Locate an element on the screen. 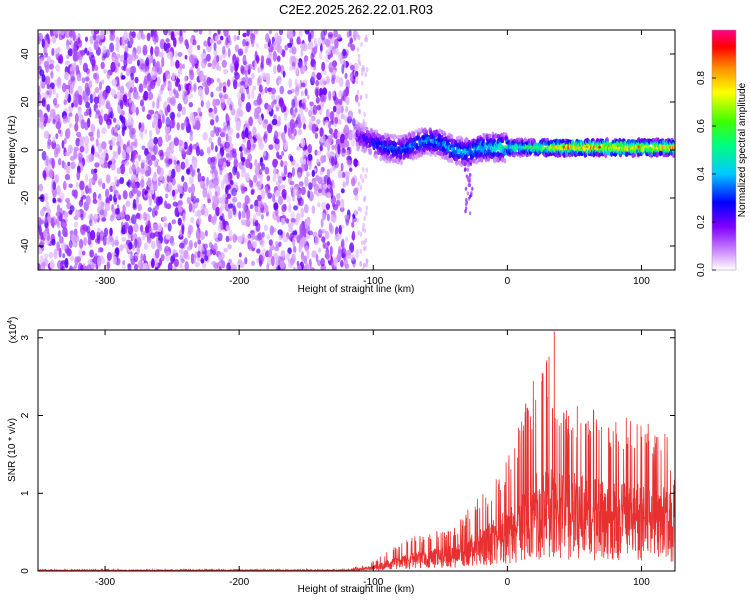 This screenshot has width=750, height=605. y-tick-label: 3 is located at coordinates (25, 338).